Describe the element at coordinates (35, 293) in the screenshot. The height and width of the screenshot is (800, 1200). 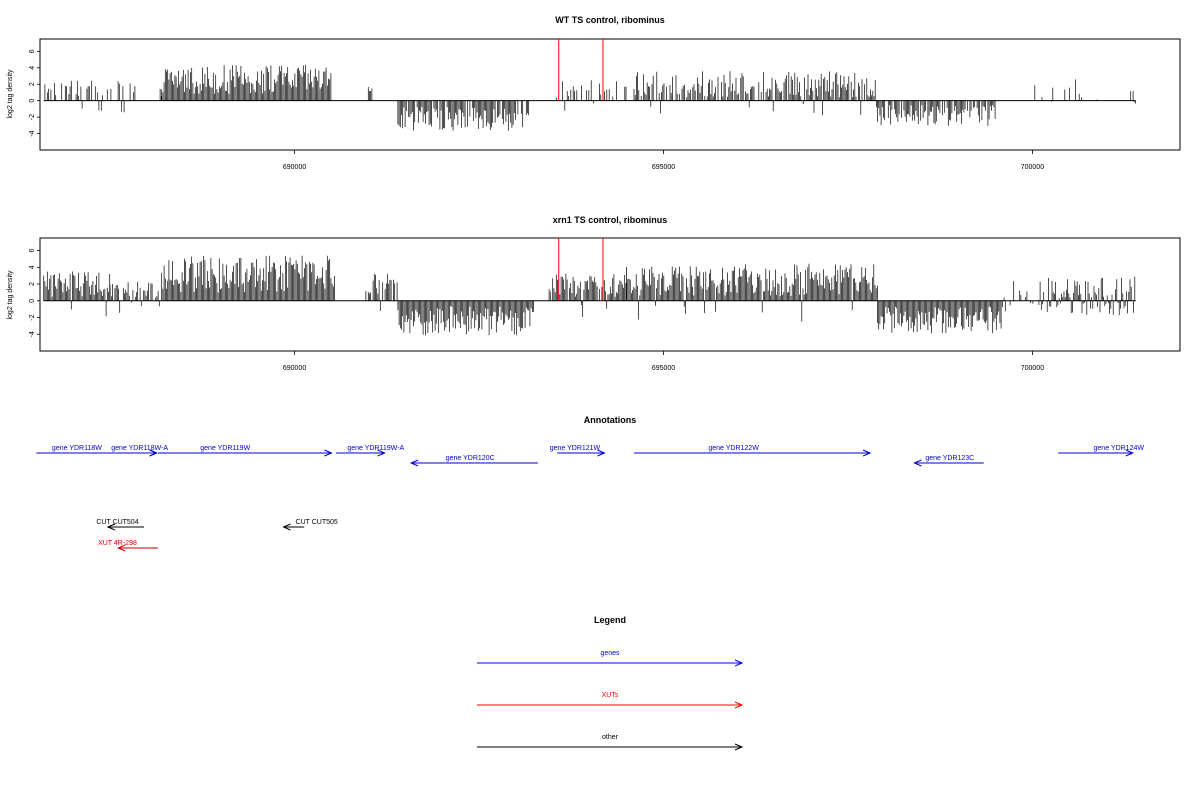
I see `xrn1-y-axis: -4 -2 0 2 4 6` at that location.